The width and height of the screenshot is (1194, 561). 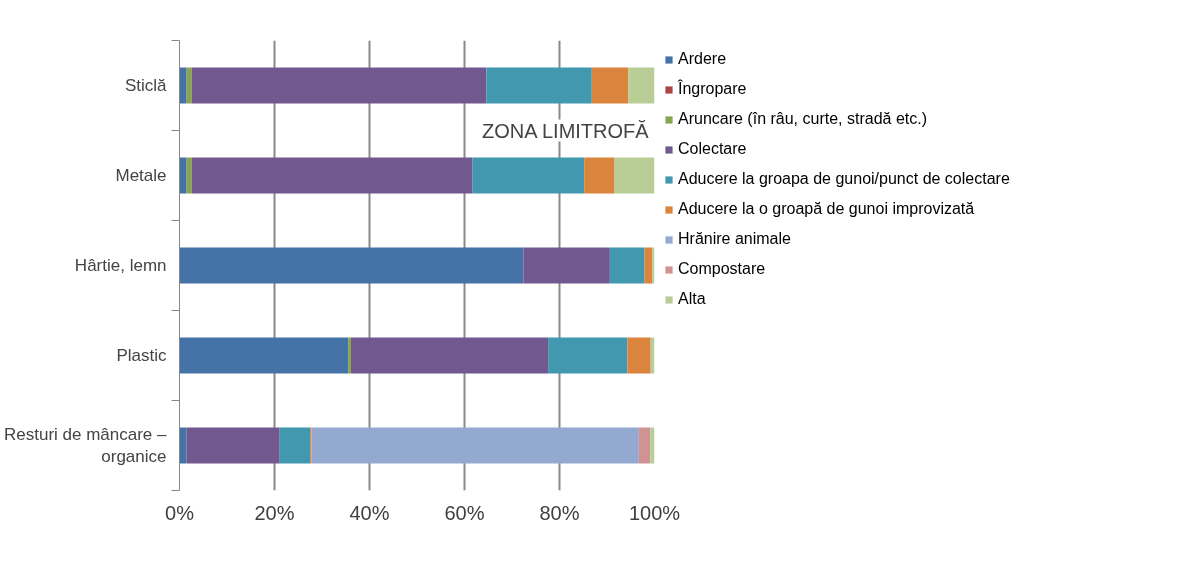 I want to click on legend-label: Îngropare, so click(x=712, y=89).